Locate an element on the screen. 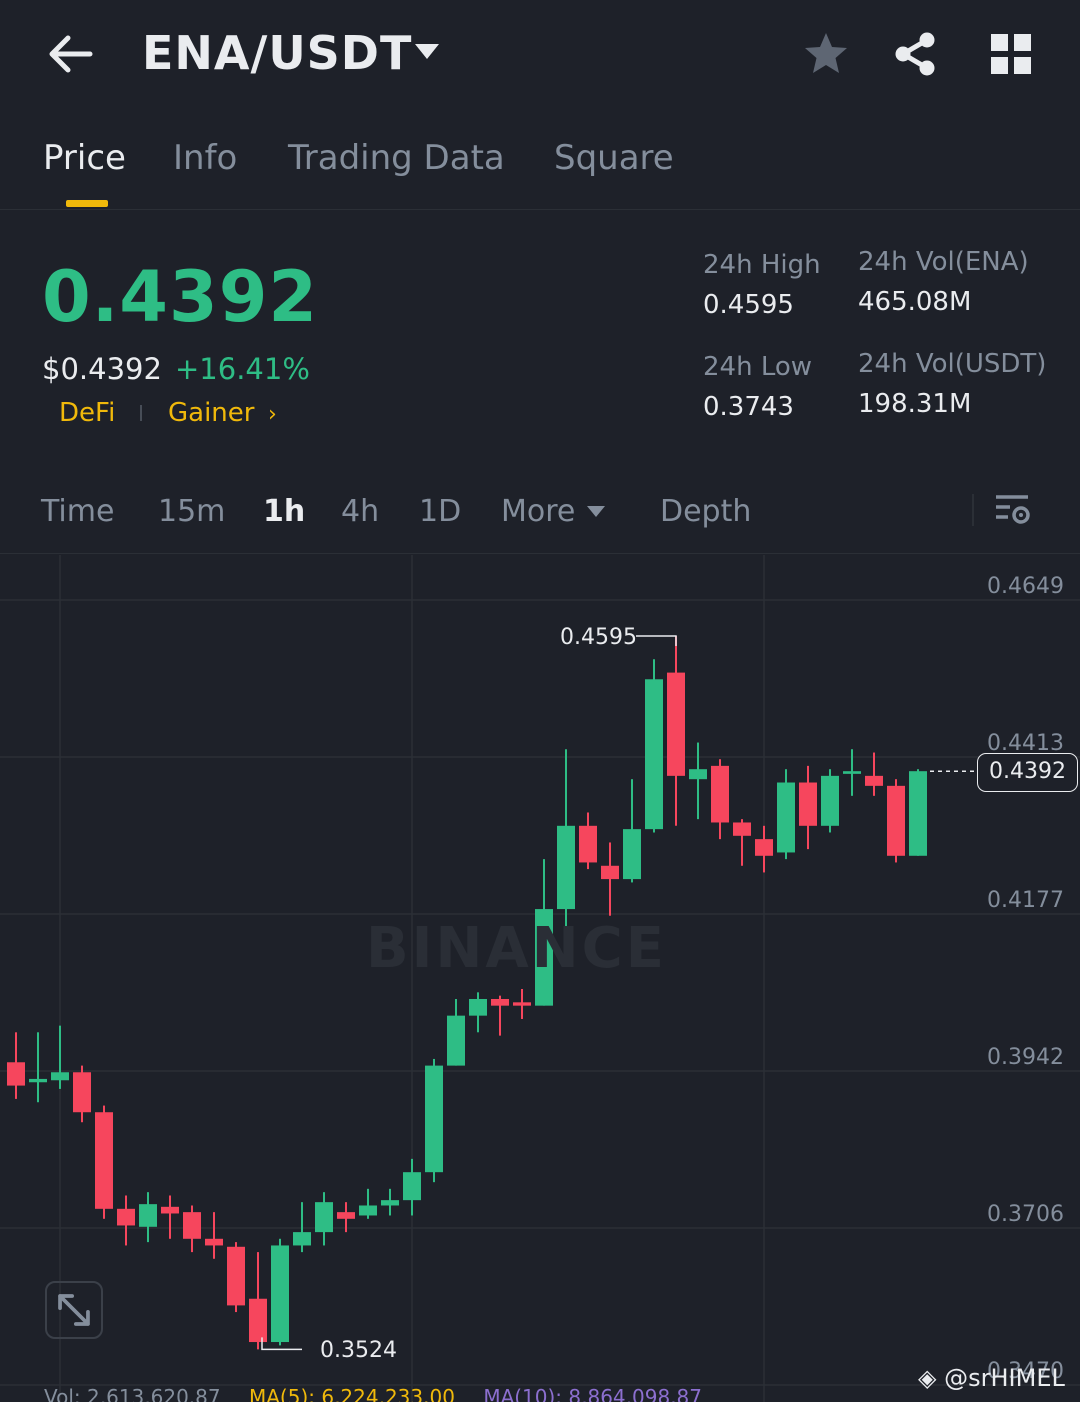  expand-icon is located at coordinates (74, 1310).